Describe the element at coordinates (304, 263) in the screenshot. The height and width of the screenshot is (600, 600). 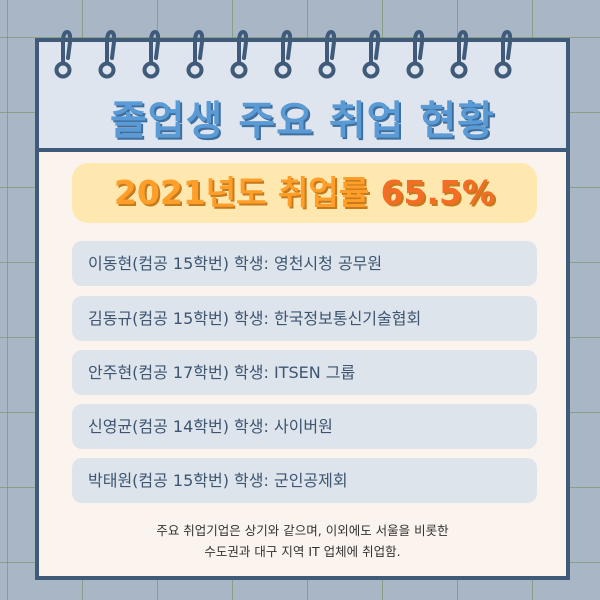
I see `list-item: 이동현(컴공 15학번) 학생: 영천시청 공무원` at that location.